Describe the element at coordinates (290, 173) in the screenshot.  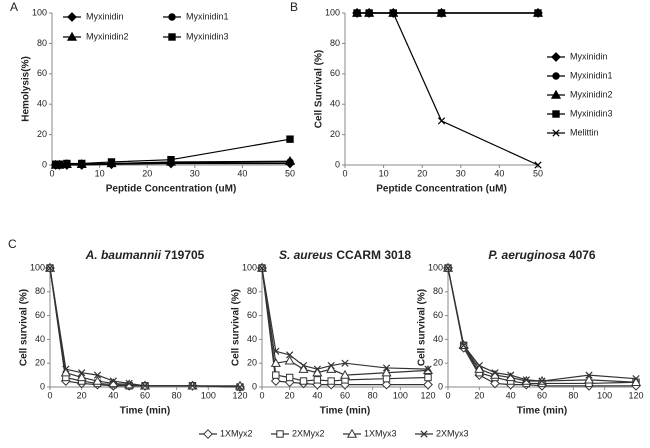
I see `x-tick-label: 50` at that location.